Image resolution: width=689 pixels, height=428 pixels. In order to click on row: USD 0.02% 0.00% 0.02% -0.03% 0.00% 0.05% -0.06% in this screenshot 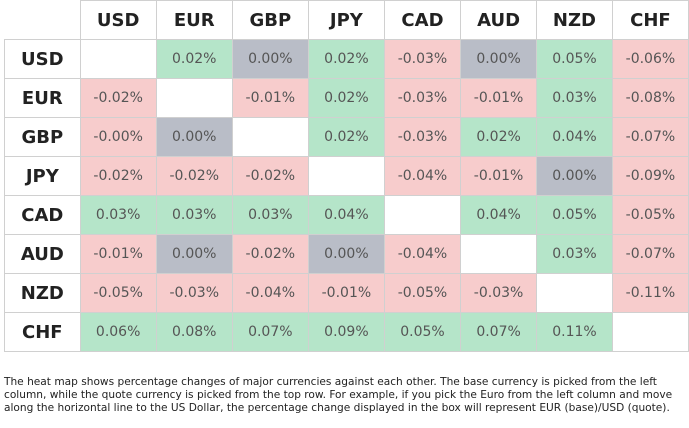, I will do `click(346, 59)`.